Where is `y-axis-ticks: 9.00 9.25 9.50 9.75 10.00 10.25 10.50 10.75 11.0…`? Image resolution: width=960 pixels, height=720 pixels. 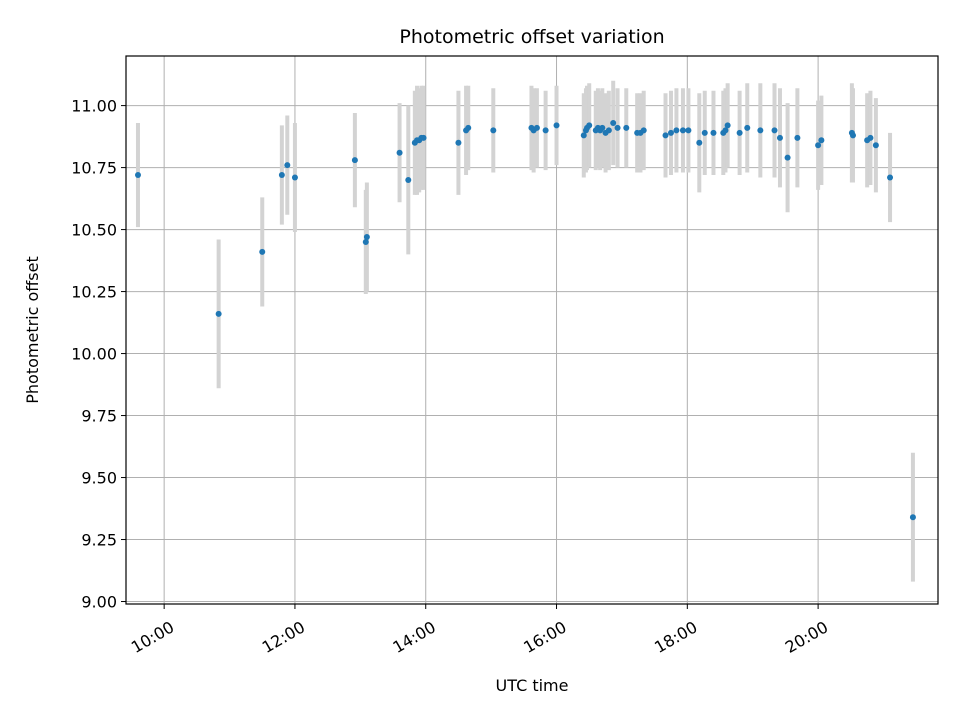 y-axis-ticks: 9.00 9.25 9.50 9.75 10.00 10.25 10.50 10.75 11.0… is located at coordinates (98, 354).